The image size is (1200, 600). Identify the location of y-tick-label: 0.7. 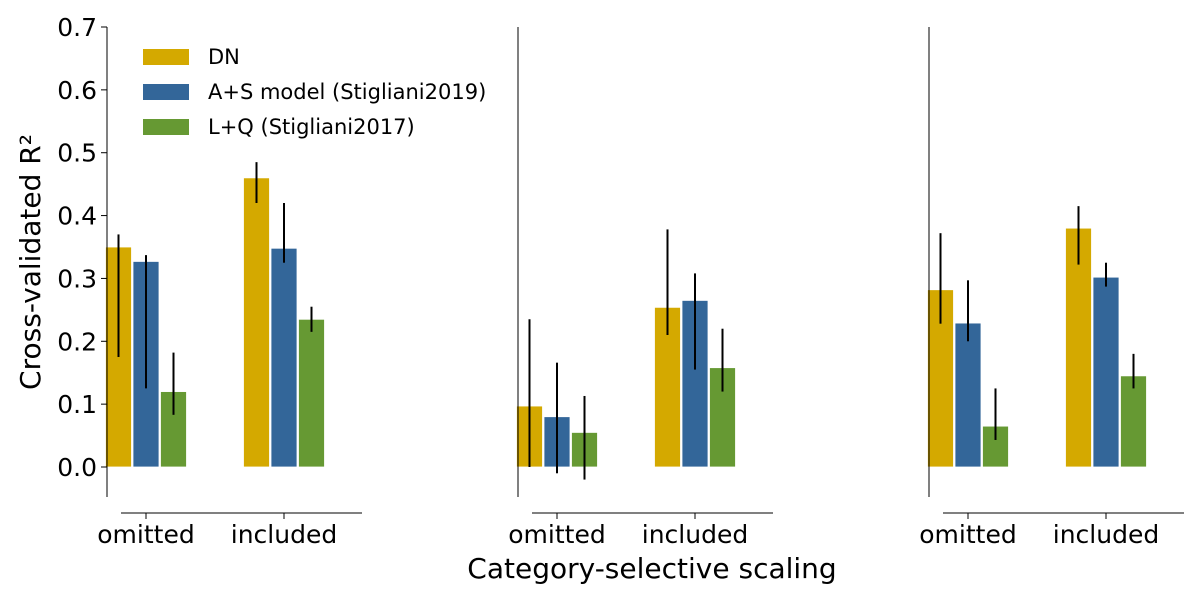
(77, 27).